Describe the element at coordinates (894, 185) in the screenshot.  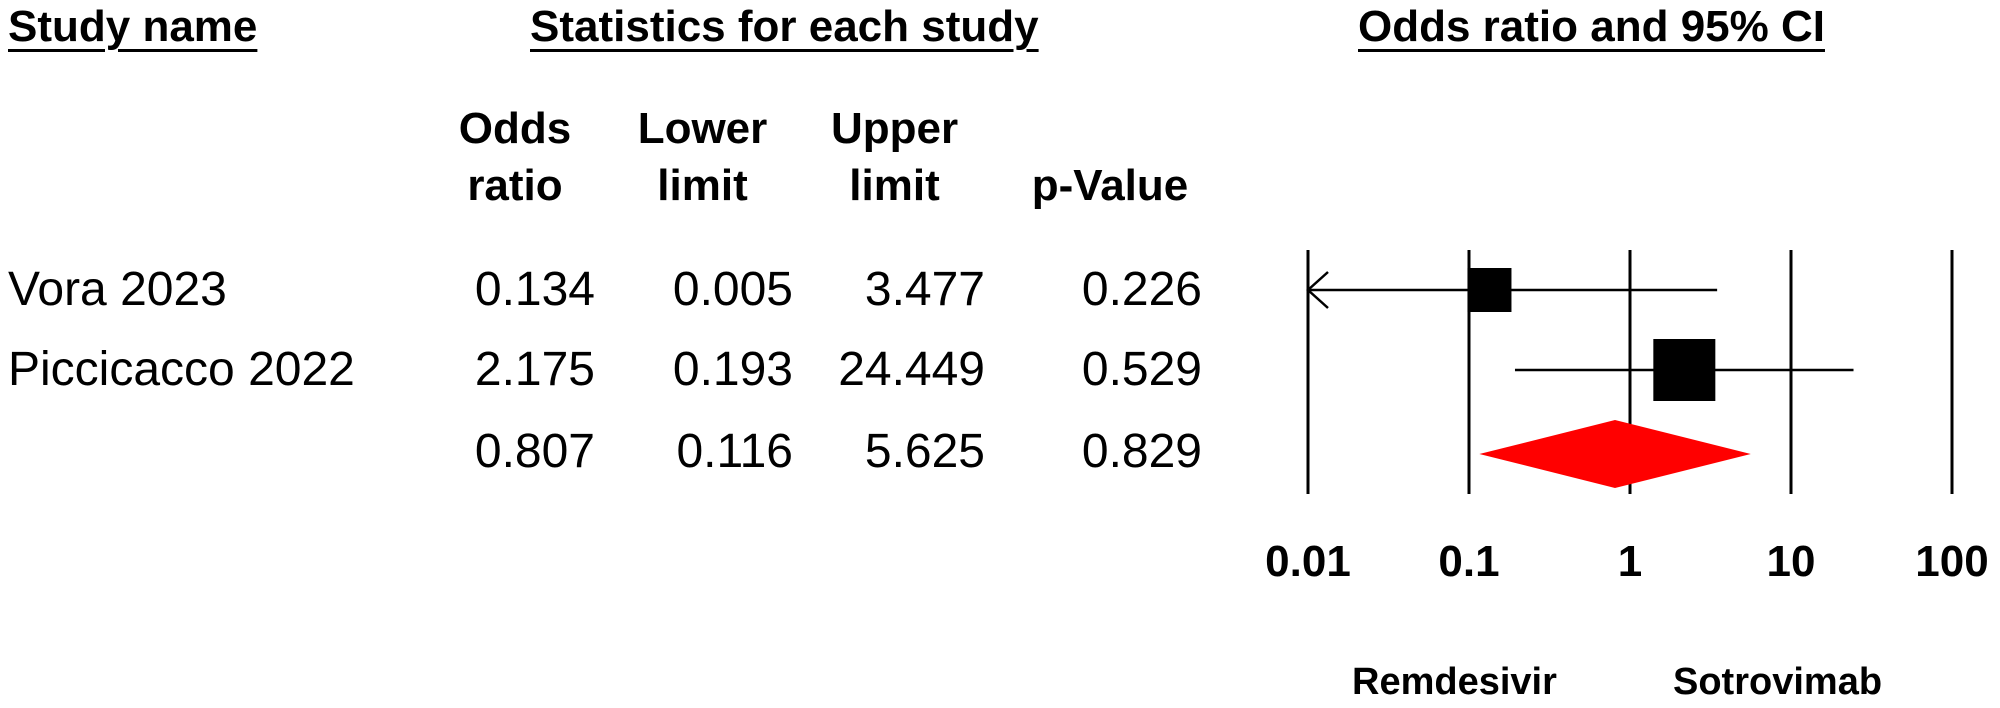
I see `upper-limit-col-line2: limit` at that location.